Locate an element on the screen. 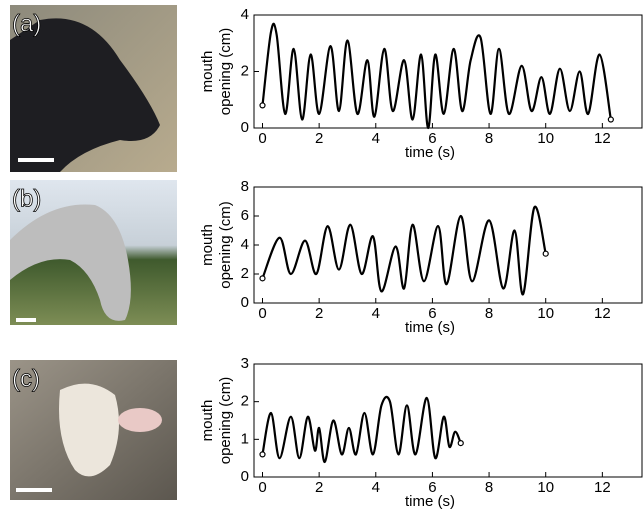 This screenshot has width=643, height=526. photo-sheep is located at coordinates (93, 430).